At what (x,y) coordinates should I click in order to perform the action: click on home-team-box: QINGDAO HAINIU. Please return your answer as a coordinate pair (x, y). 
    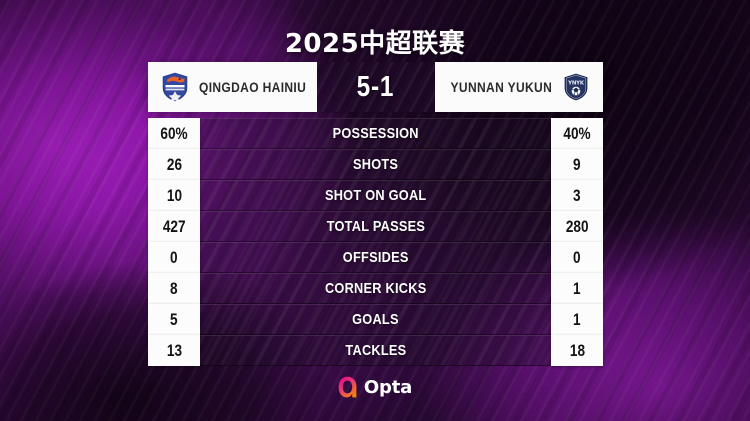
    Looking at the image, I should click on (232, 87).